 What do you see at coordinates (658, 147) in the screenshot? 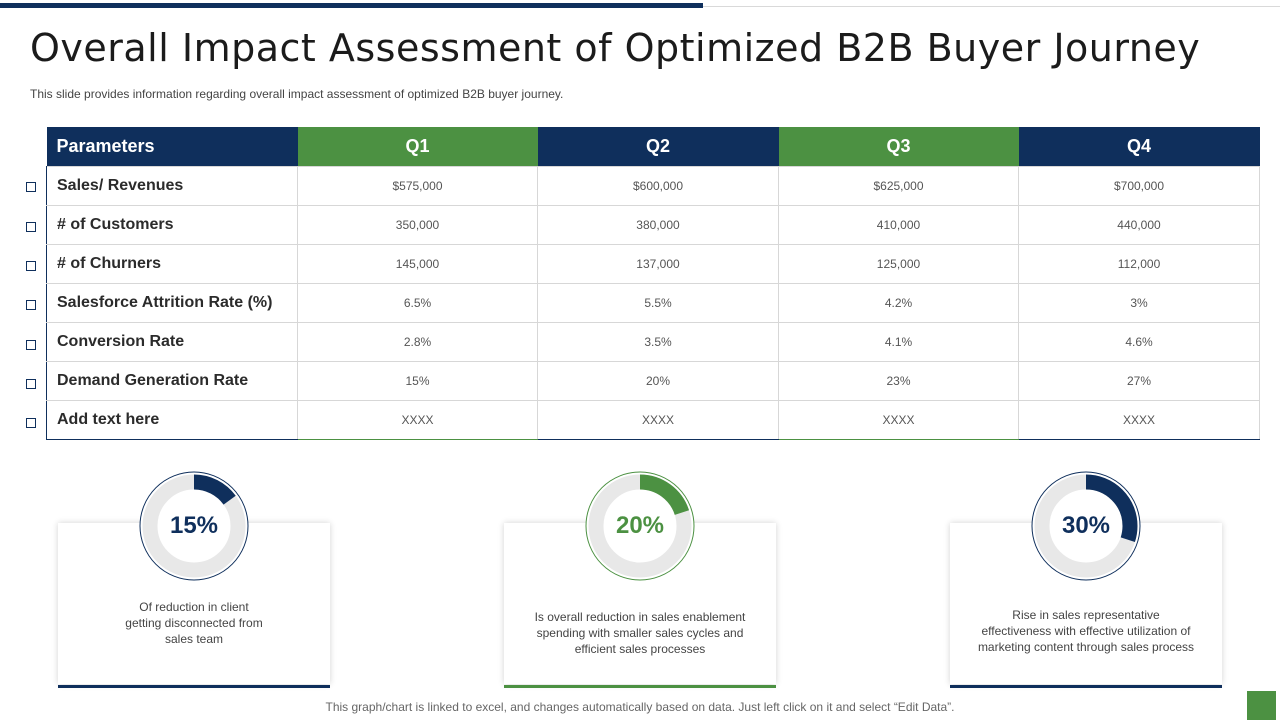
I see `header-q2: Q2` at bounding box center [658, 147].